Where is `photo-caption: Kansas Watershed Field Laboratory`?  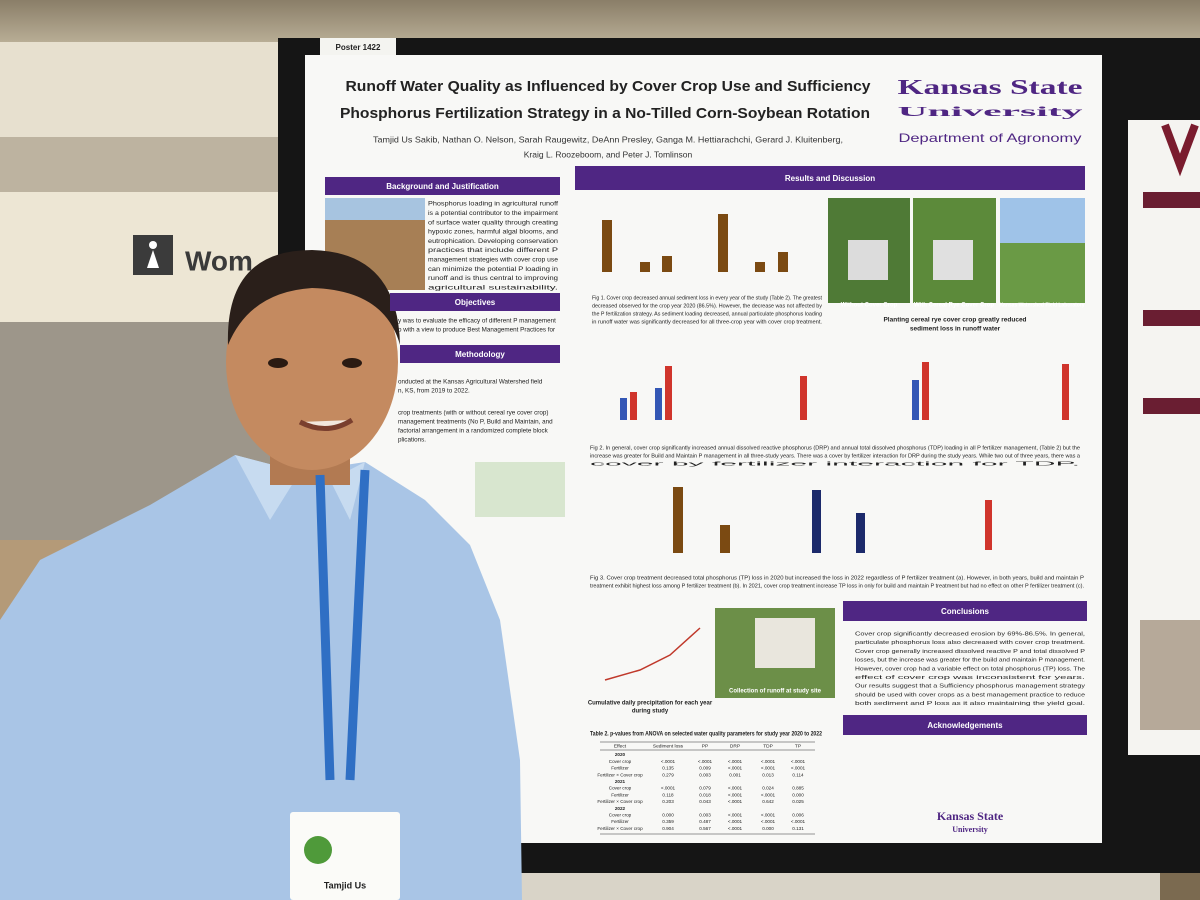 photo-caption: Kansas Watershed Field Laboratory is located at coordinates (1041, 305).